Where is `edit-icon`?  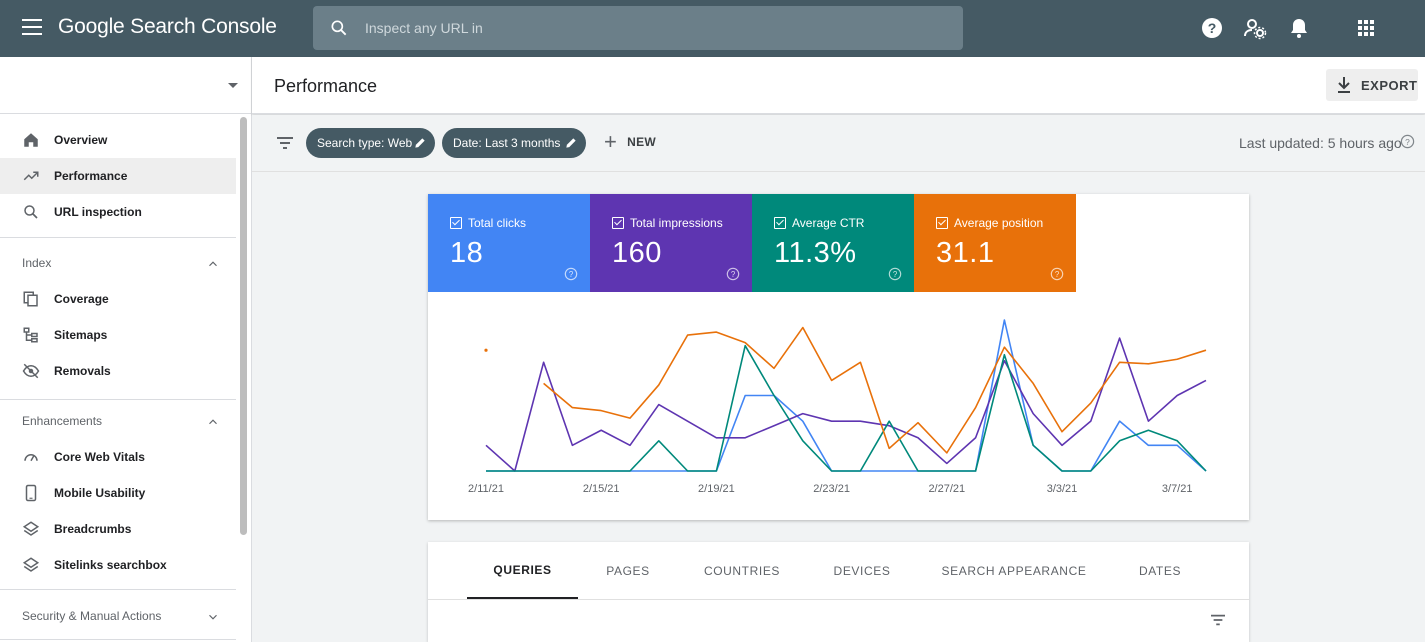 edit-icon is located at coordinates (420, 143).